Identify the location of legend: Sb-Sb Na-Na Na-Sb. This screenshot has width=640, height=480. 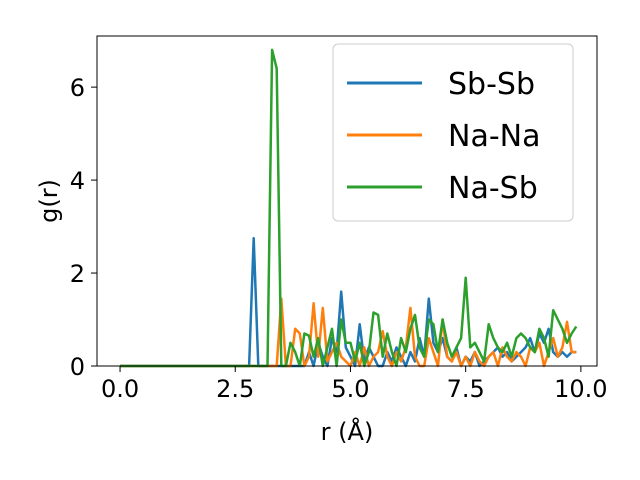
(453, 132).